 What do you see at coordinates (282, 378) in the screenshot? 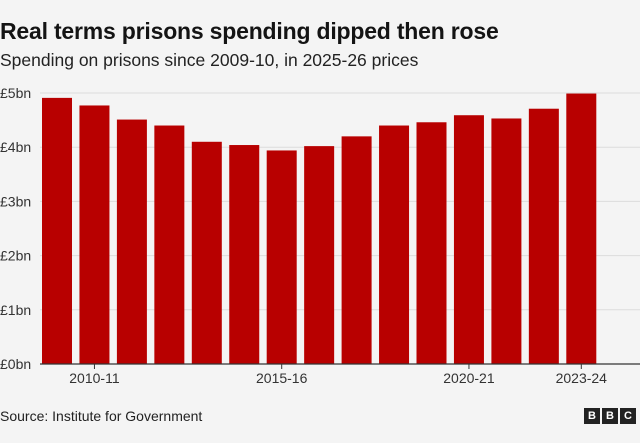
I see `x-tick-label: 2015-16` at bounding box center [282, 378].